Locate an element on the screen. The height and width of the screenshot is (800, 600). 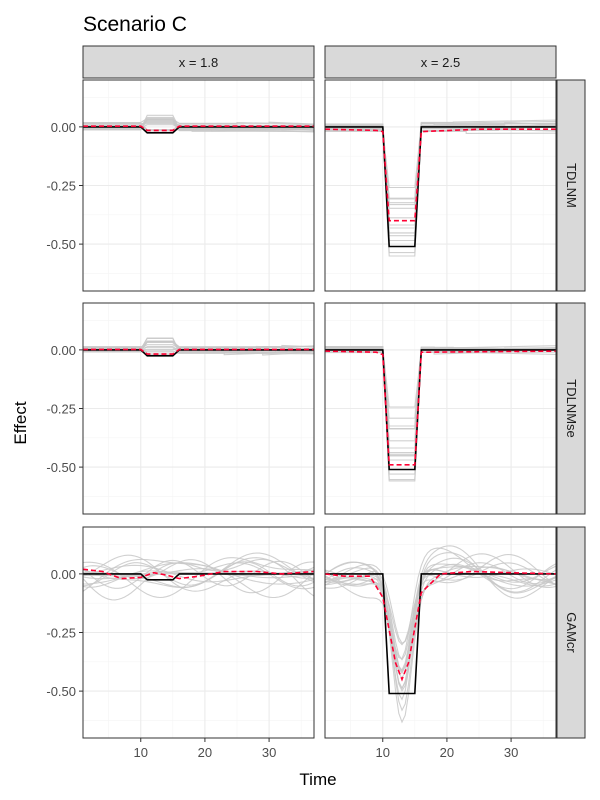
panel-gamcr-x-2-5: 10 20 30 is located at coordinates (440, 643).